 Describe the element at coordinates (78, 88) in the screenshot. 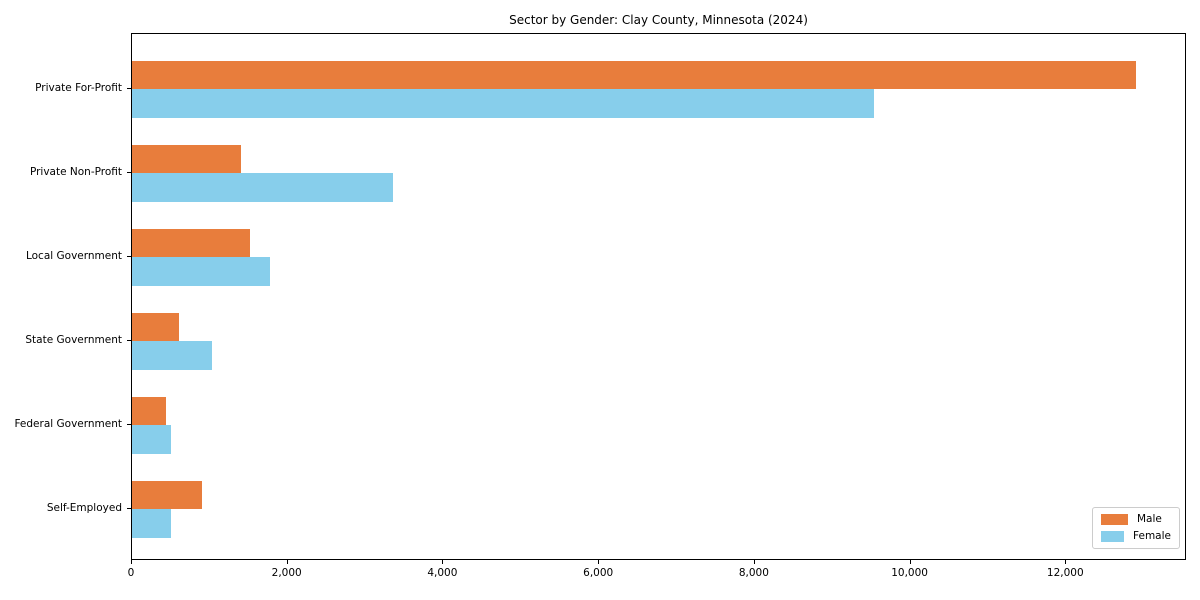

I see `y-tick-label-private-for-profit: Private For-Profit` at that location.